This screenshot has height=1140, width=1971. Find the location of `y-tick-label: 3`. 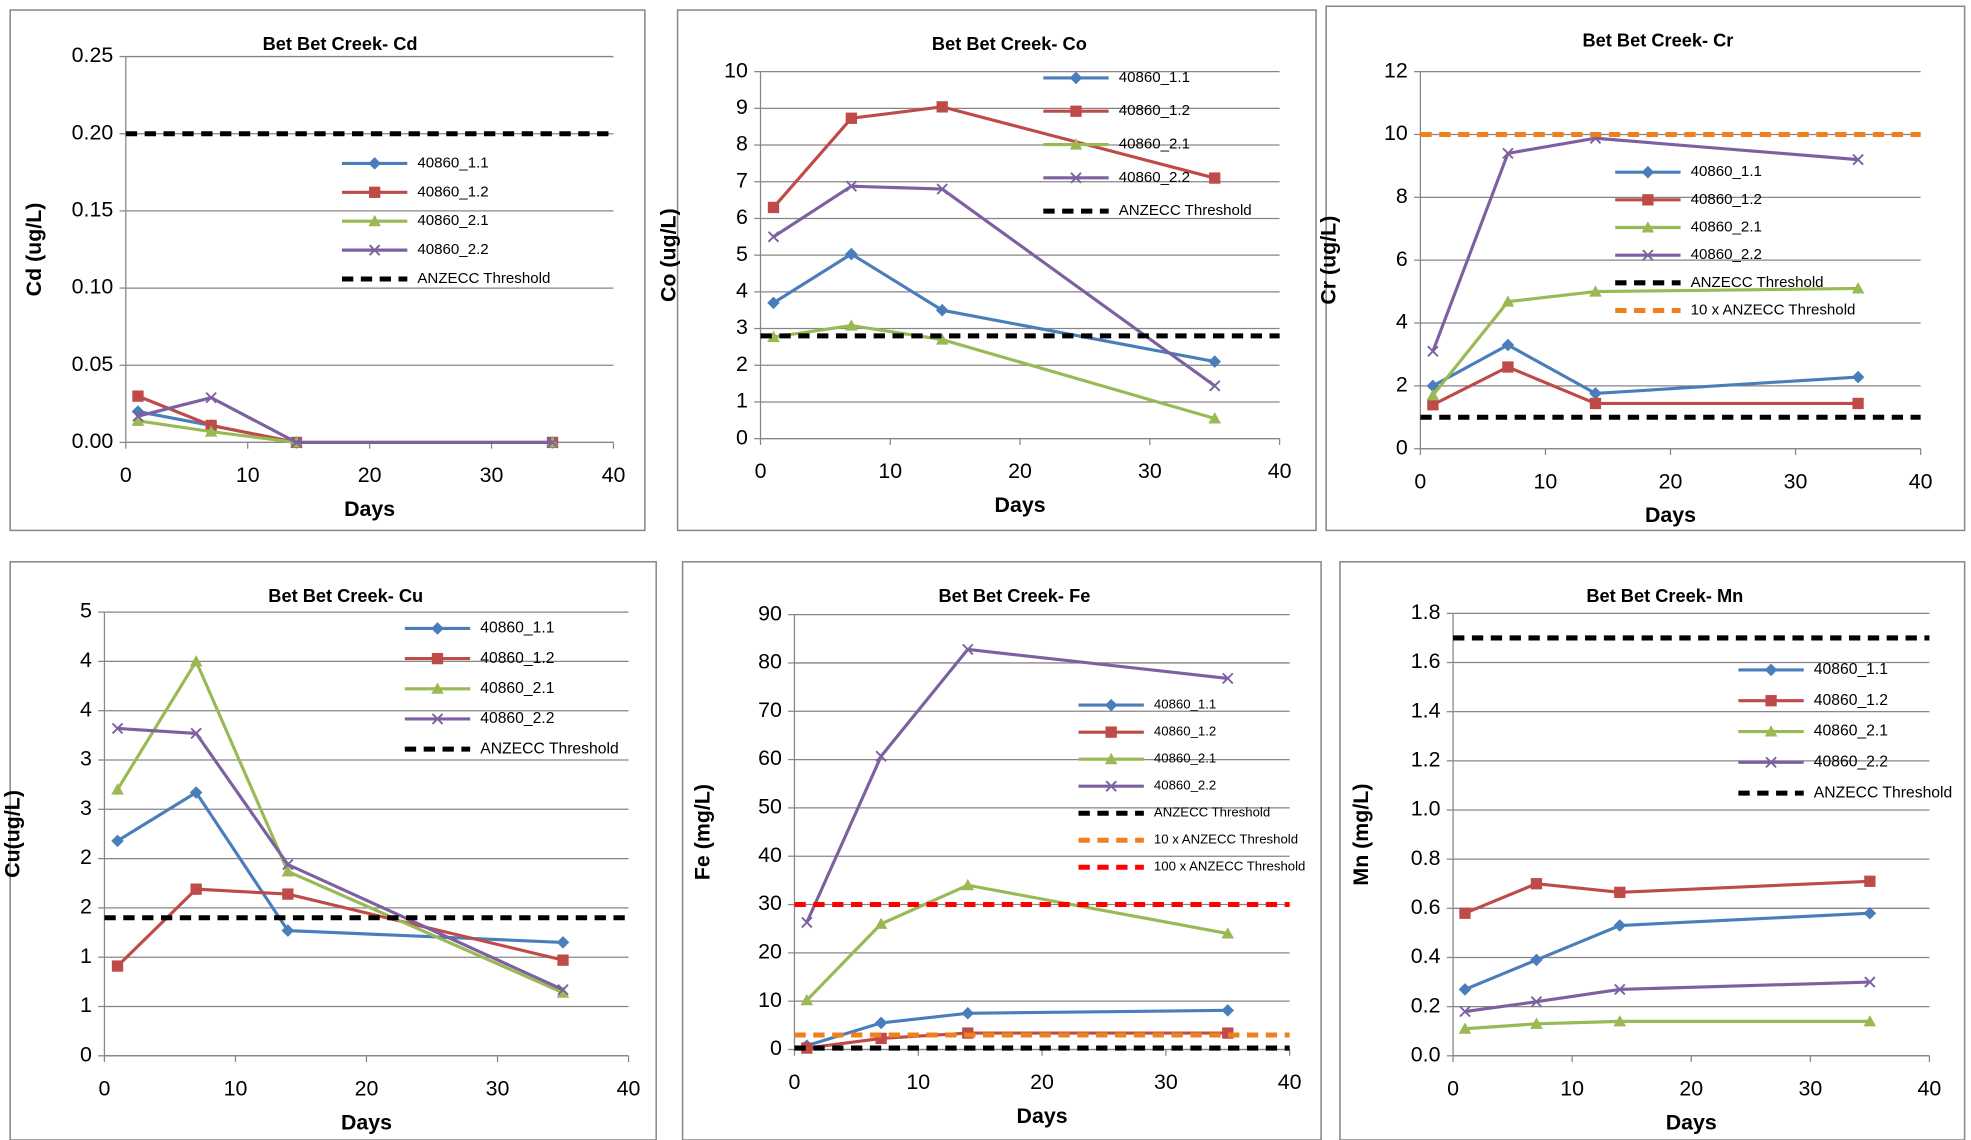

y-tick-label: 3 is located at coordinates (86, 808).